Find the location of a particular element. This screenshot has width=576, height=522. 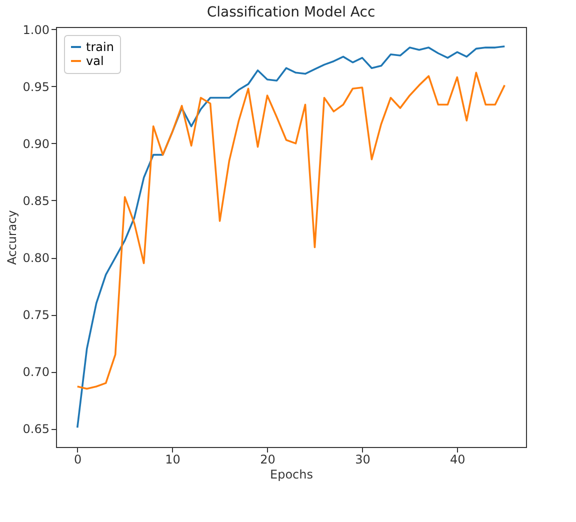

y-tick-label: 1.00 is located at coordinates (36, 29).